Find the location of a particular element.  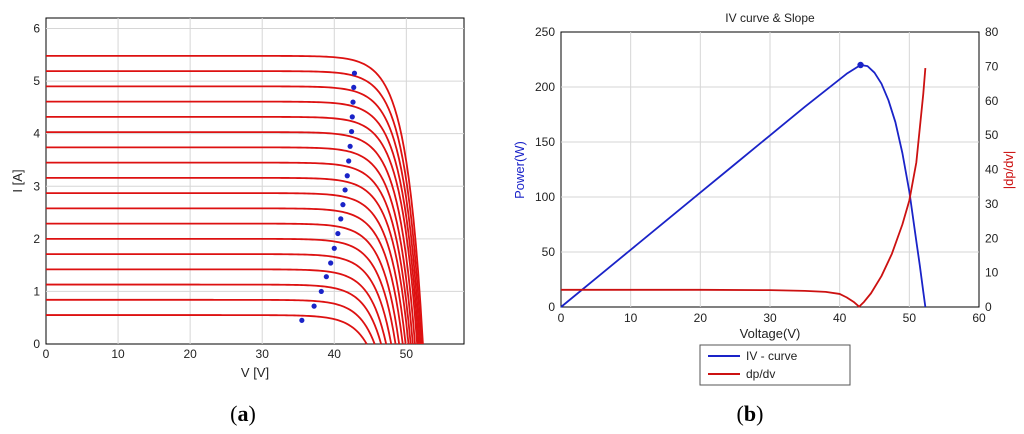

panel-b-legend: IV - curve dp/dv is located at coordinates (775, 365).